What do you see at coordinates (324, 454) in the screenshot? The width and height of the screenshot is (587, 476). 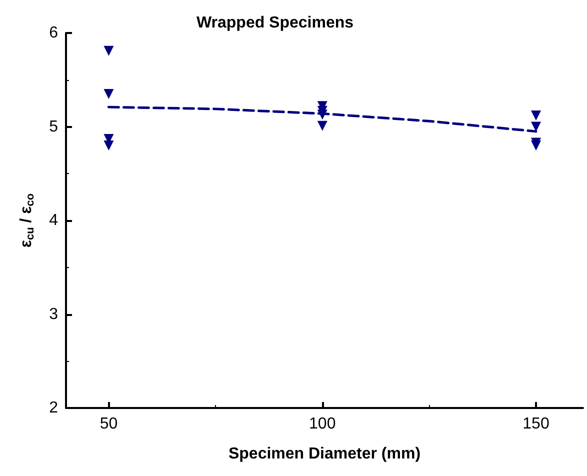 I see `x-axis-title: Specimen Diameter (mm)` at bounding box center [324, 454].